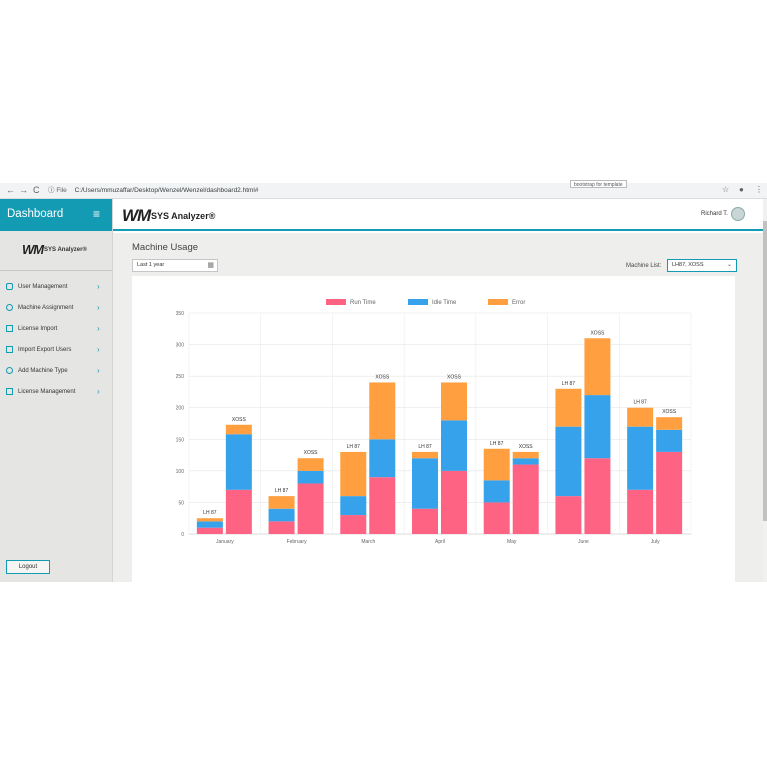 The width and height of the screenshot is (767, 767). What do you see at coordinates (183, 216) in the screenshot?
I see `logo-name: SYS Analyzer®` at bounding box center [183, 216].